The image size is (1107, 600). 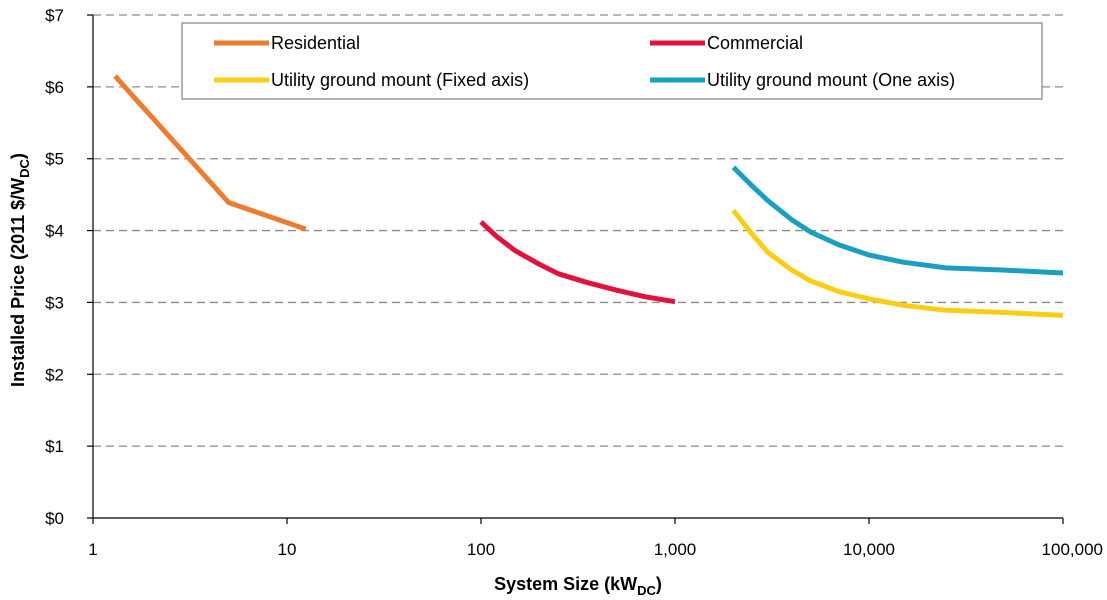 I want to click on legend-label: Utility ground mount (One axis), so click(x=831, y=80).